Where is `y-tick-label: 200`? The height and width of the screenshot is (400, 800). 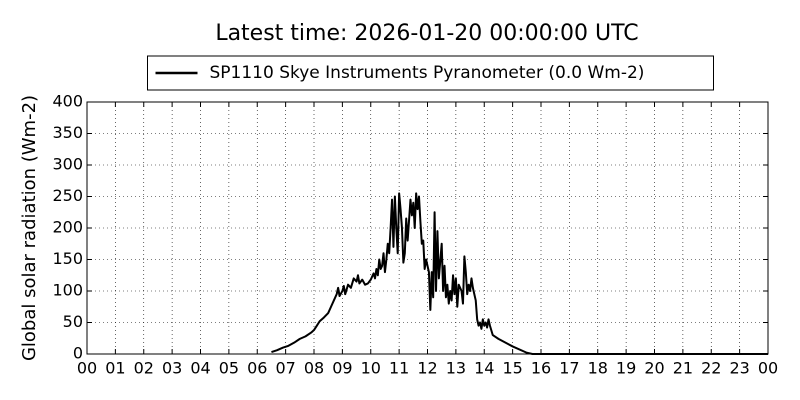
y-tick-label: 200 is located at coordinates (67, 227).